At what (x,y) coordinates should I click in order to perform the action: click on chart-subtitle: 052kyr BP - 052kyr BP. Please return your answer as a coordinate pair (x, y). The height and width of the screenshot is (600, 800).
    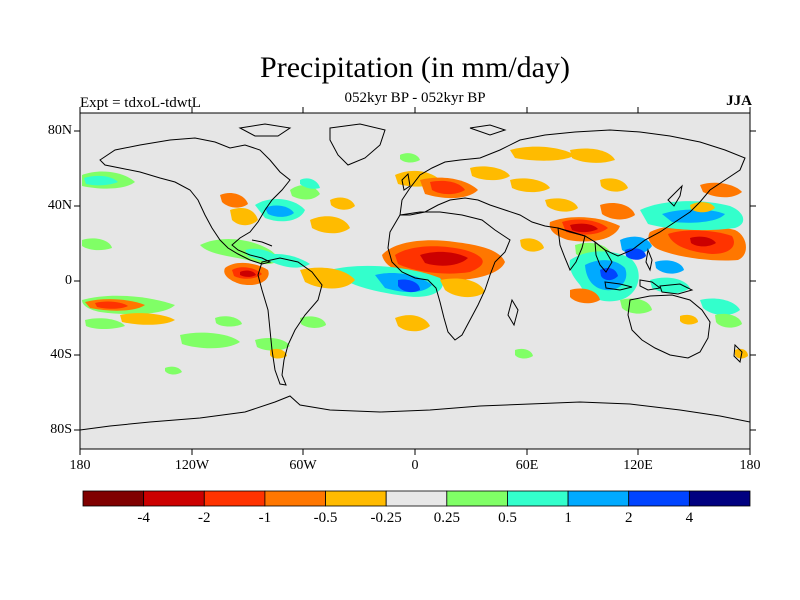
    Looking at the image, I should click on (415, 98).